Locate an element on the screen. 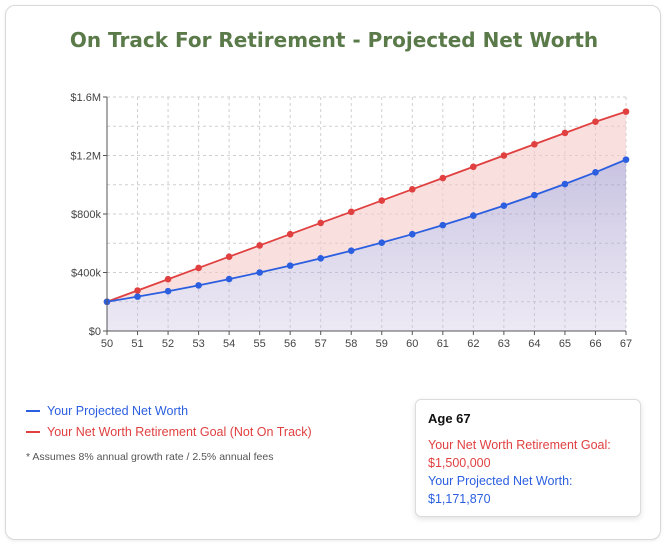 The height and width of the screenshot is (547, 668). legend-swatch-goal is located at coordinates (33, 431).